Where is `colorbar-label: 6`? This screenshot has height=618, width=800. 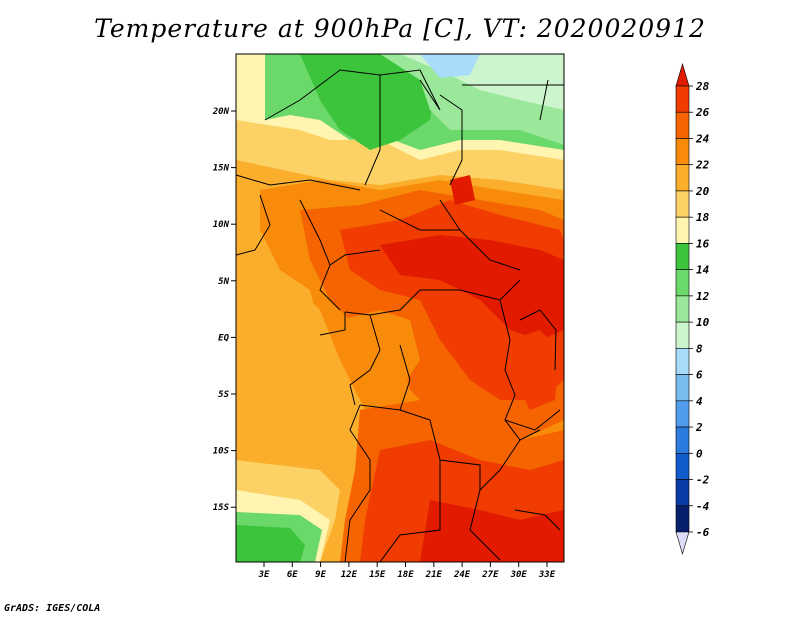
colorbar-label: 6 is located at coordinates (699, 375).